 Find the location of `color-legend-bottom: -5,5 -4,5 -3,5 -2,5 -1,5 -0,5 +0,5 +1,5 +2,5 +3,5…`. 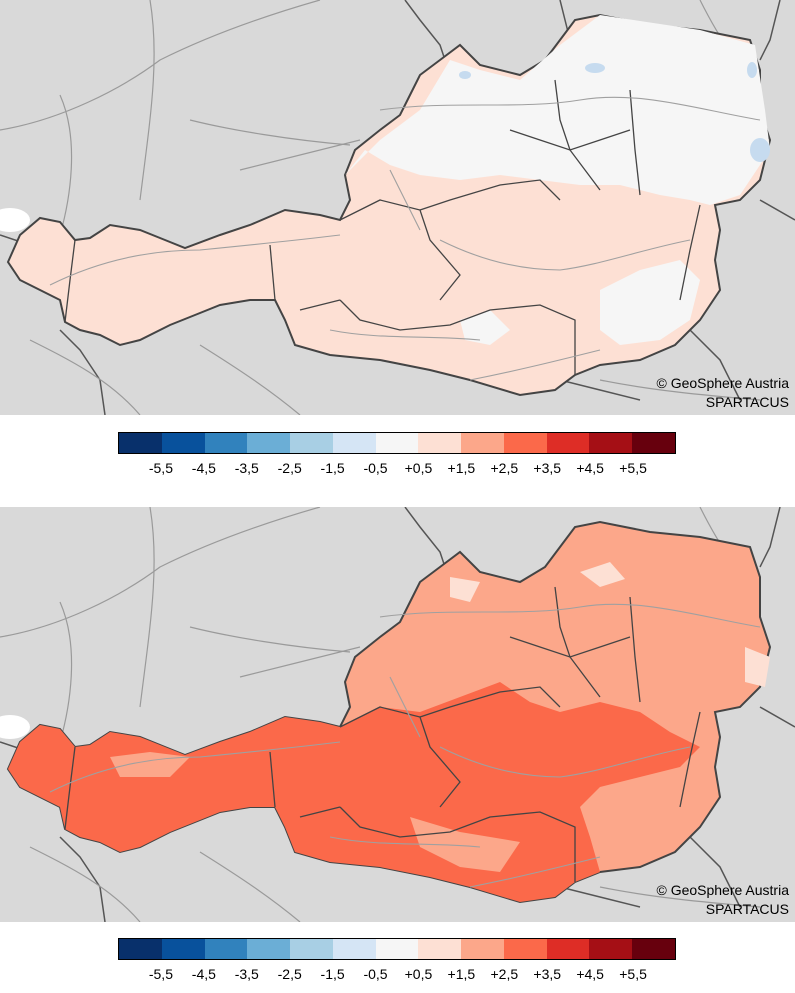

color-legend-bottom: -5,5 -4,5 -3,5 -2,5 -1,5 -0,5 +0,5 +1,5 +2,5 +3,5… is located at coordinates (397, 962).